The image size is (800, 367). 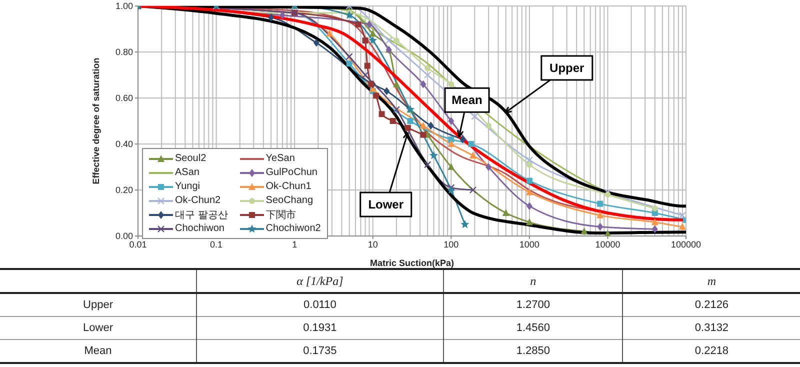 I want to click on y-tick-label: 0.80, so click(x=124, y=52).